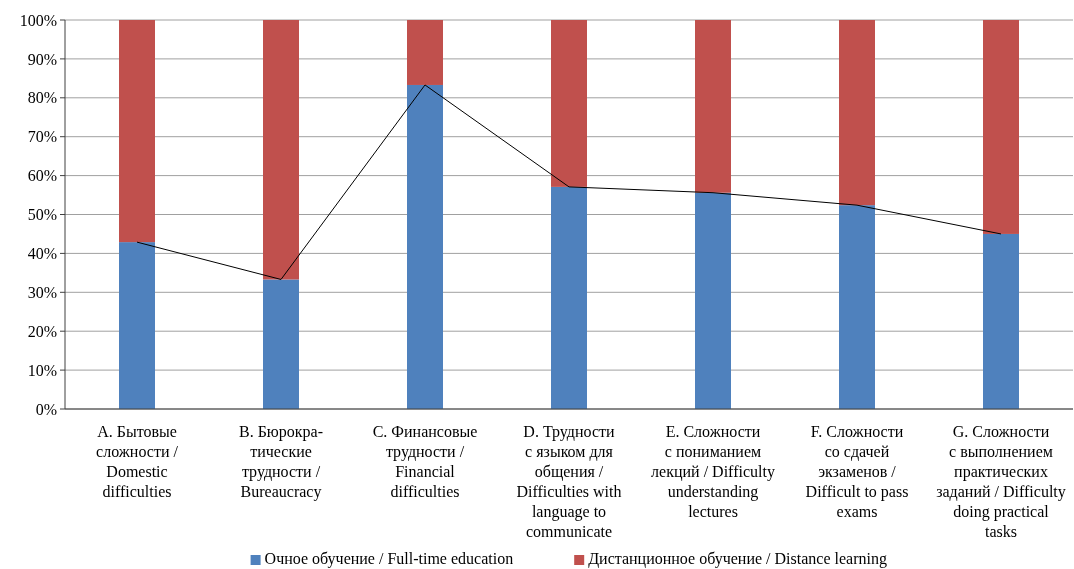  Describe the element at coordinates (42, 331) in the screenshot. I see `y-tick-label: 20%` at that location.